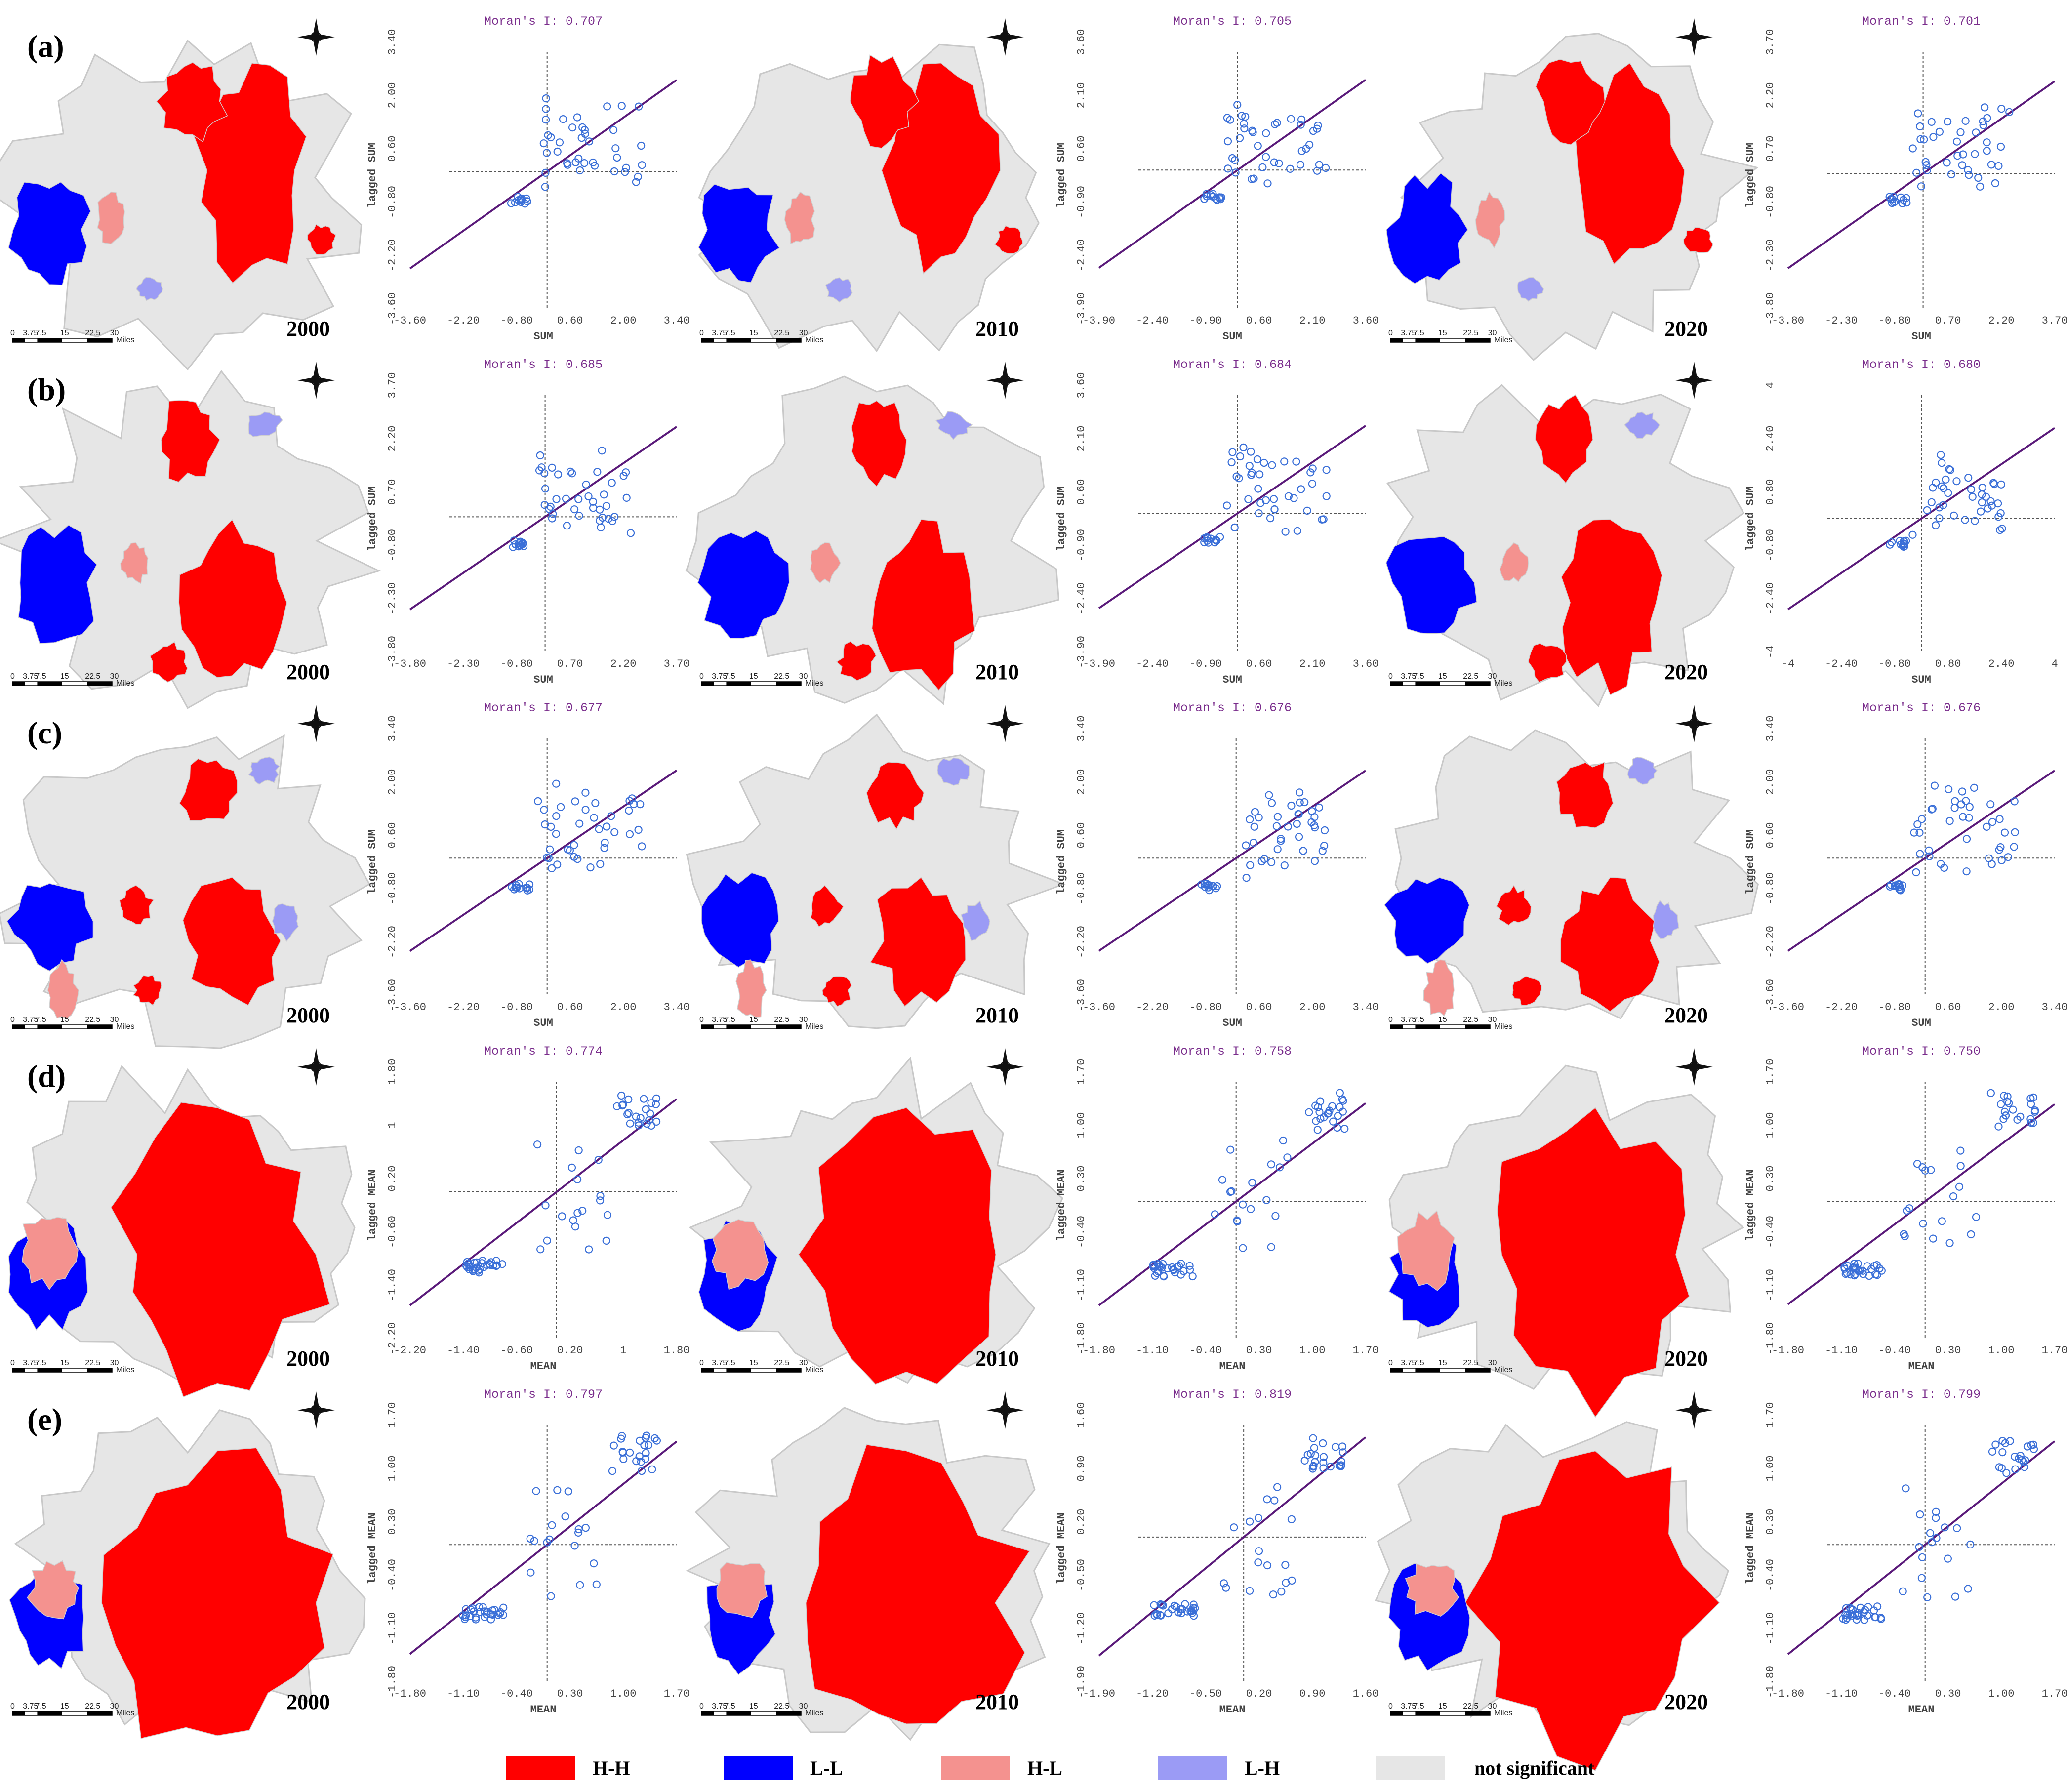 Image resolution: width=2067 pixels, height=1792 pixels. I want to click on svg-text: 7.5, so click(1418, 1020).